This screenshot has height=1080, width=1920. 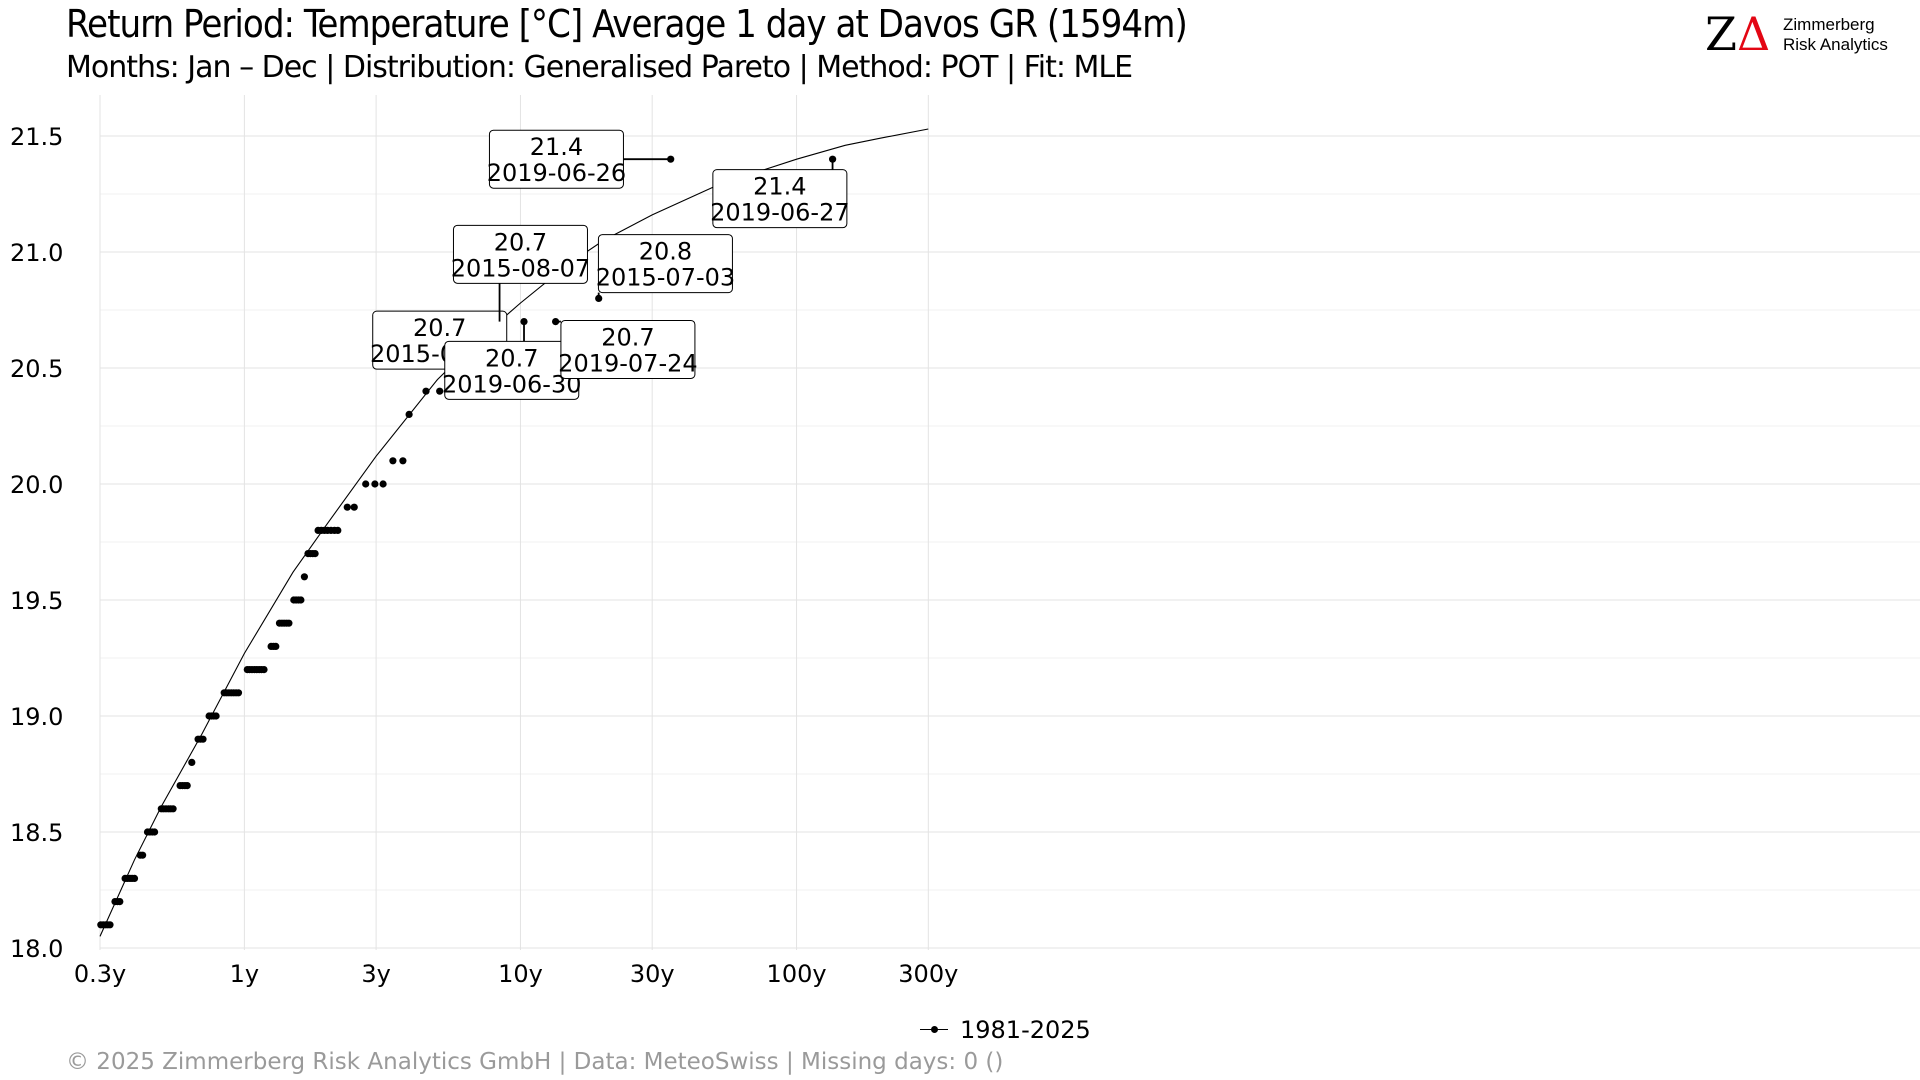 I want to click on y-tick-label: 21.5, so click(x=36, y=137).